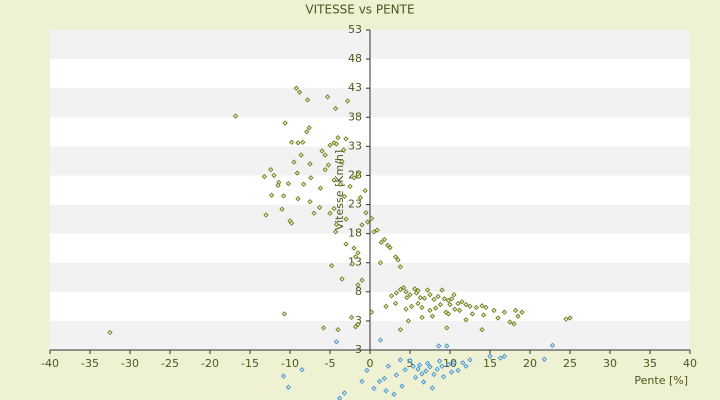 The image size is (720, 400). Describe the element at coordinates (359, 10) in the screenshot. I see `chart-title: VITESSE vs PENTE` at that location.